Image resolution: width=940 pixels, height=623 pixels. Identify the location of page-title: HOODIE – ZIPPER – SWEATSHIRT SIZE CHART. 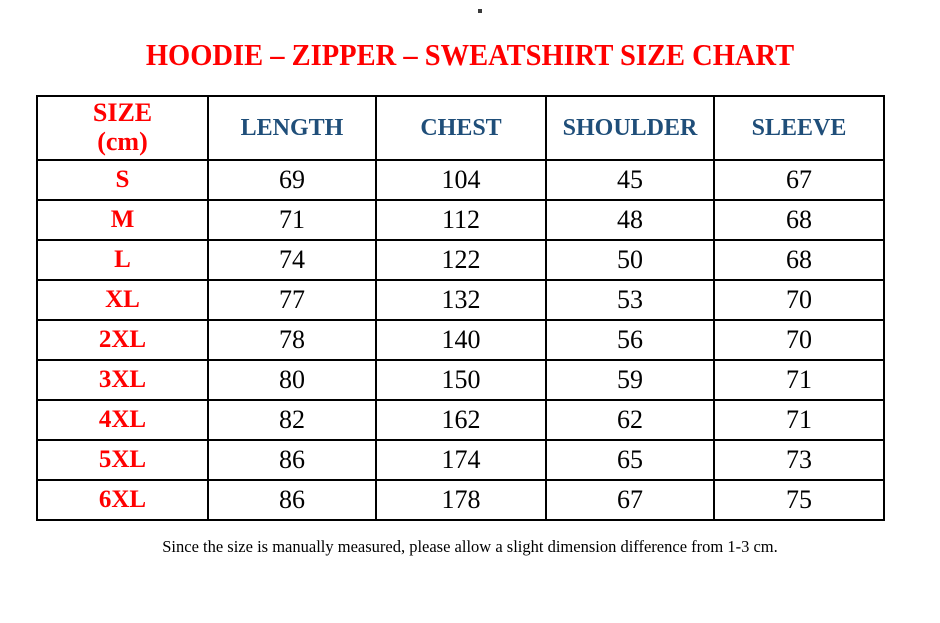
(470, 54).